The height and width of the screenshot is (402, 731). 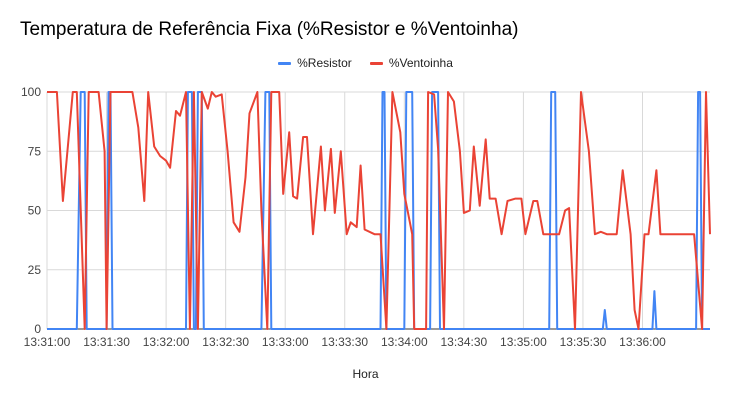 I want to click on x-axis-title: Hora, so click(x=365, y=374).